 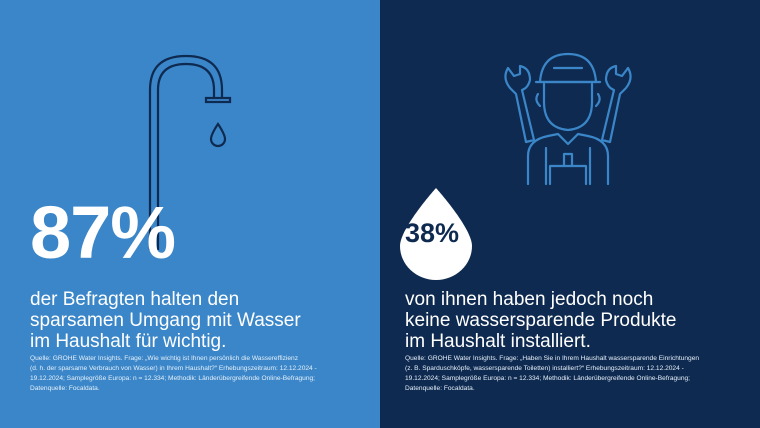 I want to click on stat-38-percent: 38%, so click(x=432, y=233).